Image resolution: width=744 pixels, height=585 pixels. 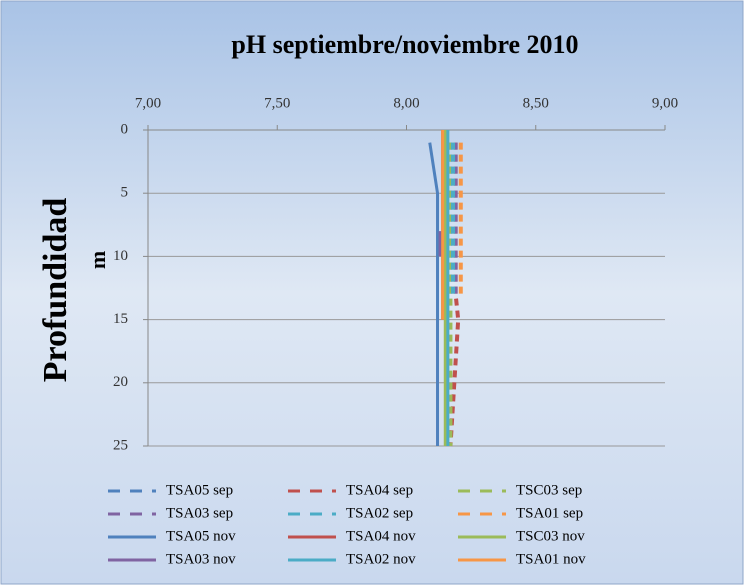 I want to click on y-tick-label: 20, so click(x=120, y=382).